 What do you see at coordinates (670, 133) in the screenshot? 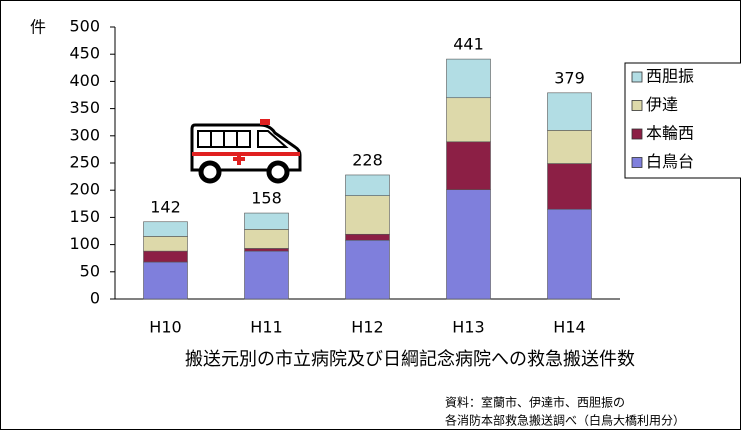
I see `legend-label: 本輪西` at bounding box center [670, 133].